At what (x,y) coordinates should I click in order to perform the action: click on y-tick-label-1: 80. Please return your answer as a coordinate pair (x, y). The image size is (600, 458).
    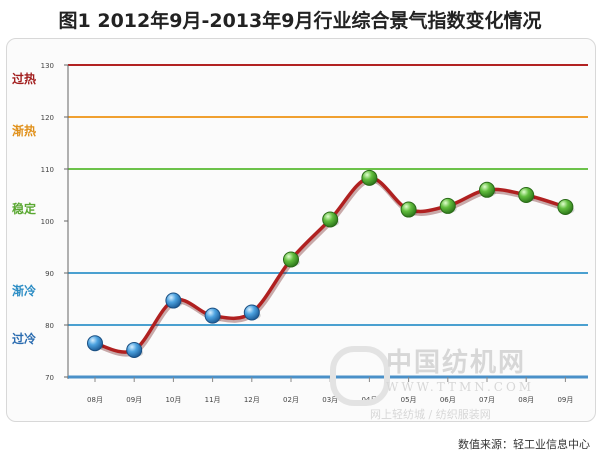
    Looking at the image, I should click on (49, 326).